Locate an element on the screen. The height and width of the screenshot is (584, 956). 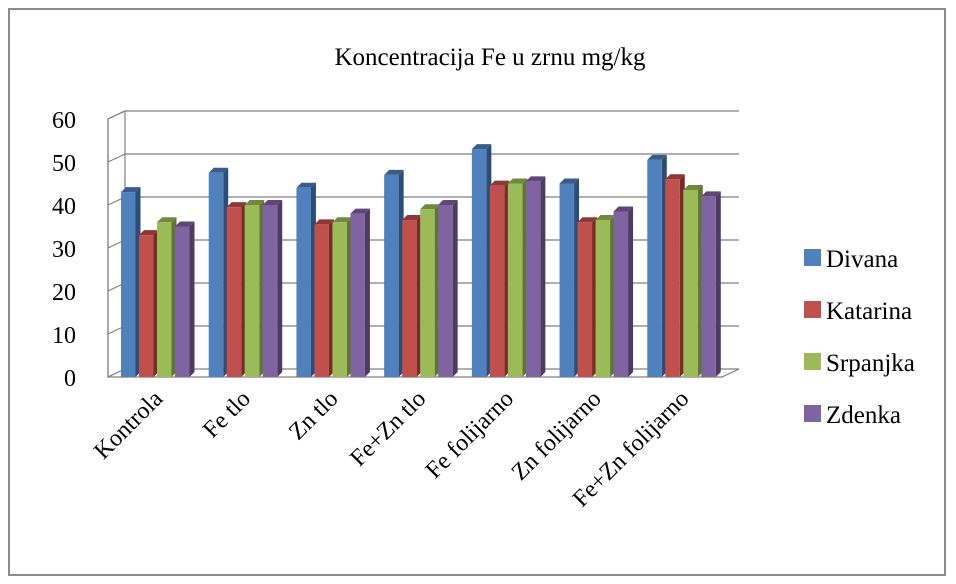
legend-label: Srpanjka is located at coordinates (870, 363).